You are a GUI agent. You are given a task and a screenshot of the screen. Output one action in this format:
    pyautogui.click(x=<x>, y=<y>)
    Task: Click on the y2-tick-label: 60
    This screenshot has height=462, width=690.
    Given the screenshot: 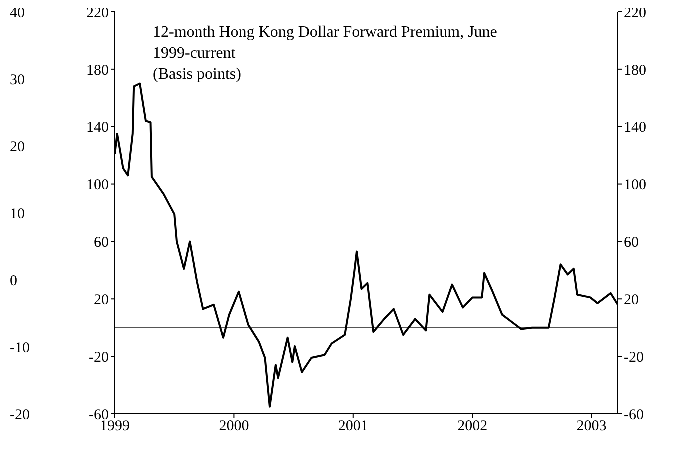 What is the action you would take?
    pyautogui.click(x=631, y=243)
    